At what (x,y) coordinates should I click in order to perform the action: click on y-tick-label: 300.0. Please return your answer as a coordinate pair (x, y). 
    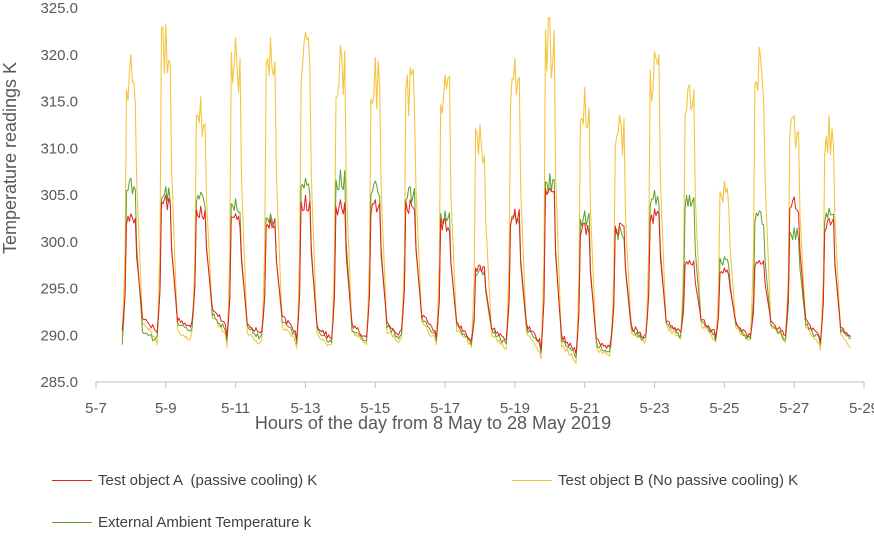
    Looking at the image, I should click on (59, 242).